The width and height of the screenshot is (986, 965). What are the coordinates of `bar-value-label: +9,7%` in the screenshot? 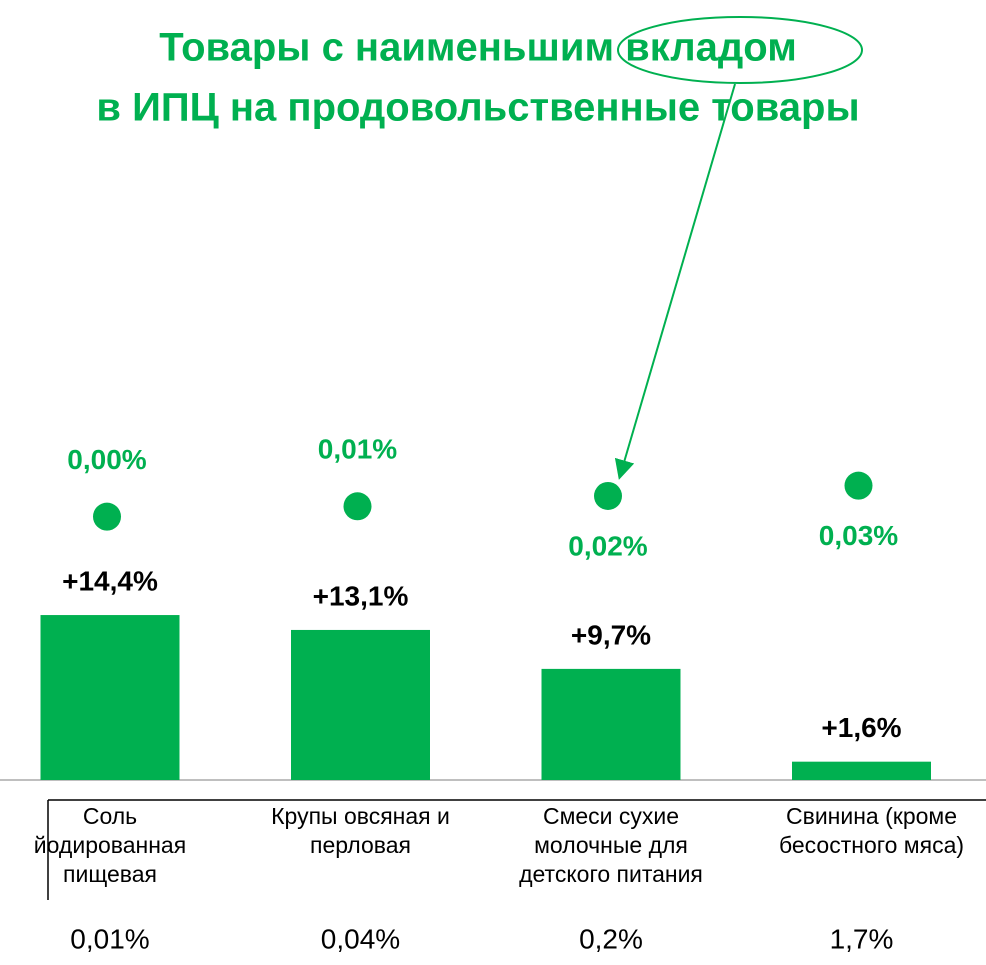 It's located at (611, 634).